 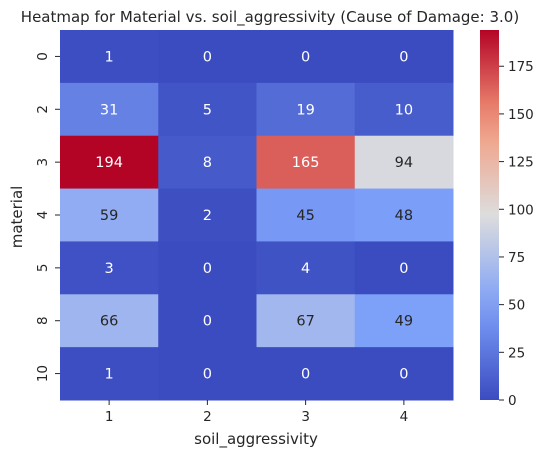 I want to click on cell-value-label: 49, so click(x=404, y=322).